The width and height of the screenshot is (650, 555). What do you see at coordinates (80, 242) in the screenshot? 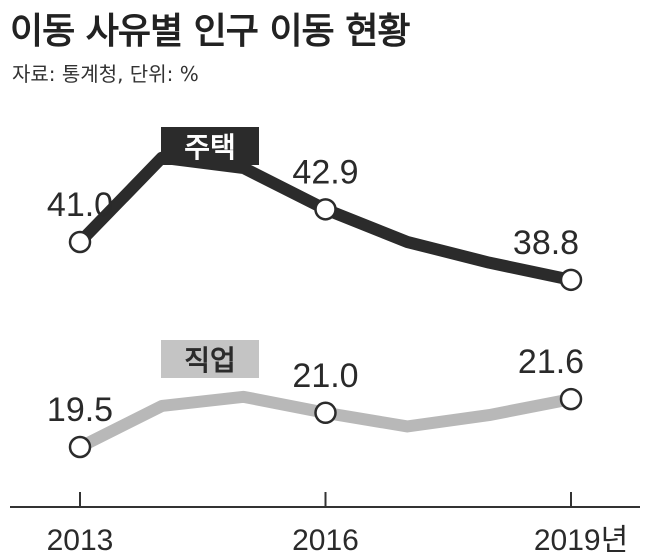
I see `data-point-housing-2013` at bounding box center [80, 242].